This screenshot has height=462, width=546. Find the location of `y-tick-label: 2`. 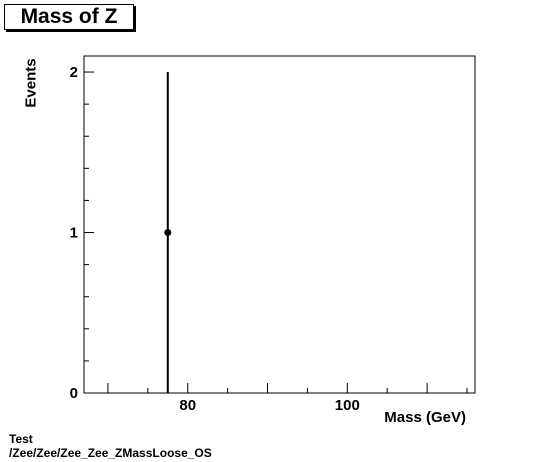

y-tick-label: 2 is located at coordinates (74, 72).